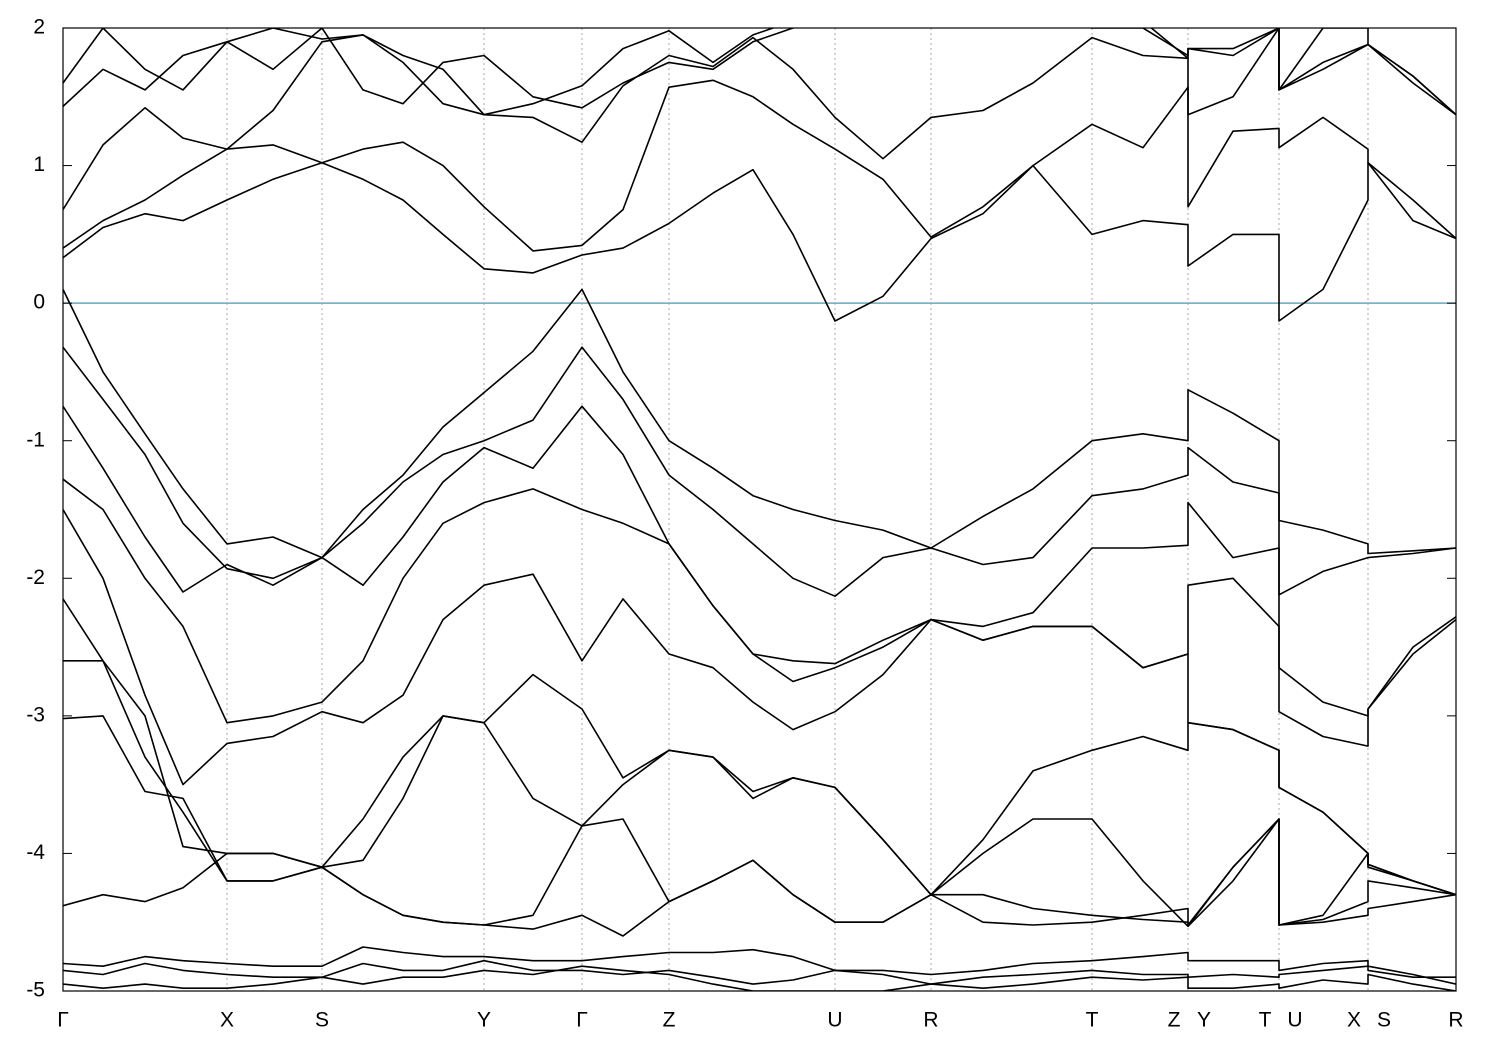  I want to click on y-tick-label: -1, so click(35, 439).